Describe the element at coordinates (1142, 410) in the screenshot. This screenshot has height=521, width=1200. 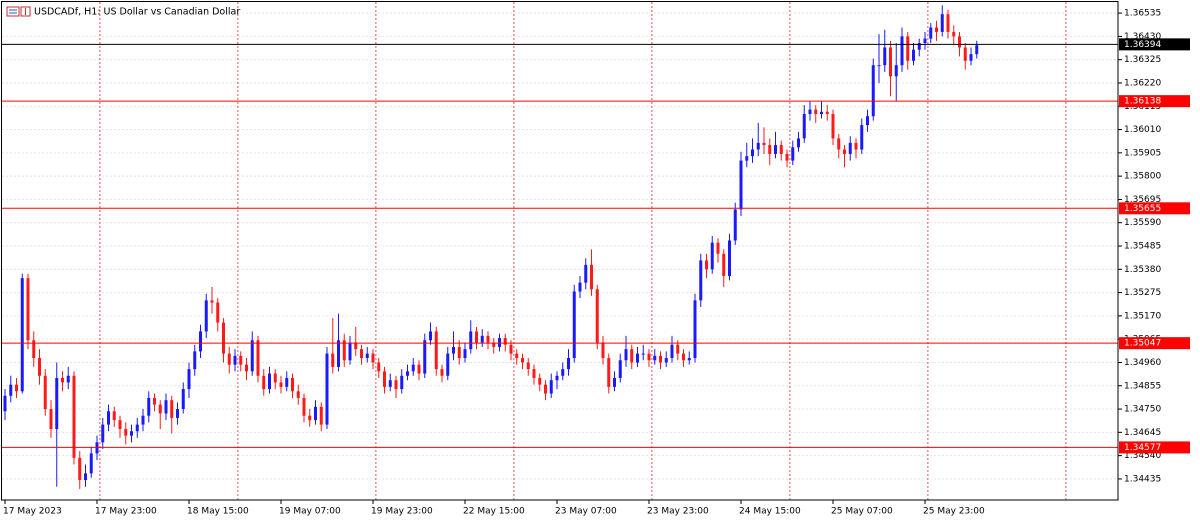
I see `y-tick-label: 1.34750` at that location.